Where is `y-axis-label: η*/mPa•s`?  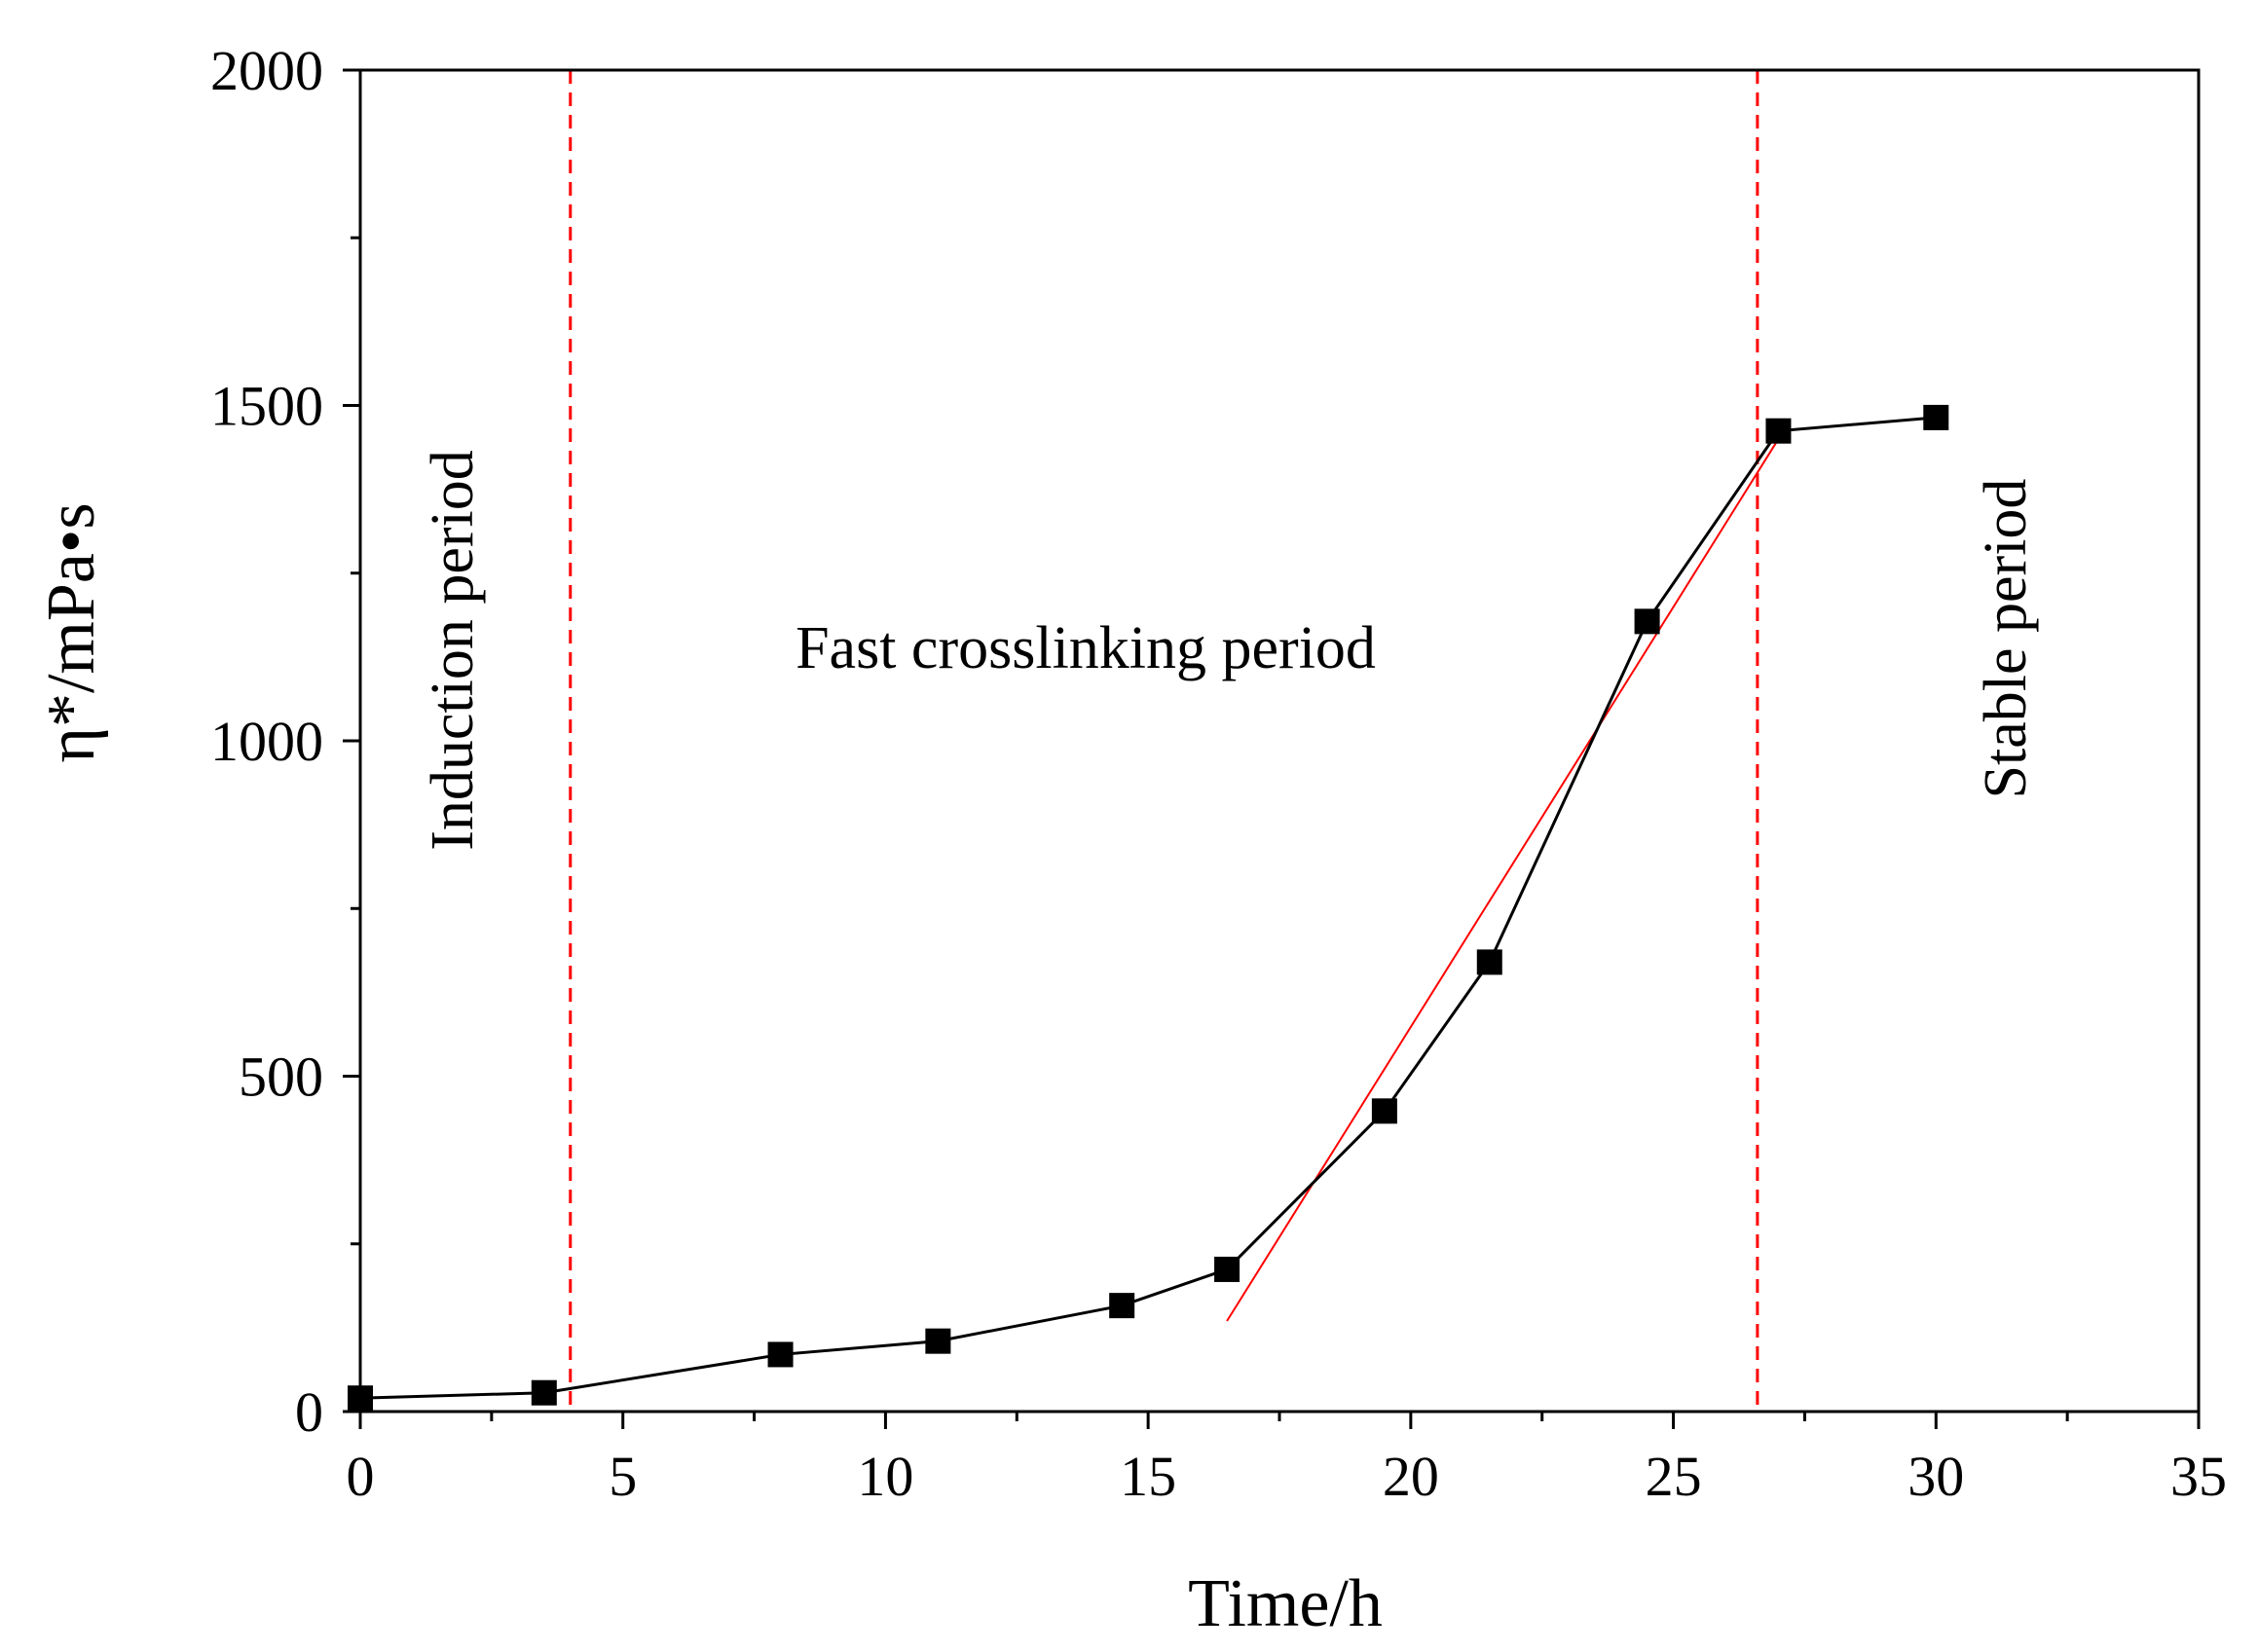 y-axis-label: η*/mPa•s is located at coordinates (71, 632).